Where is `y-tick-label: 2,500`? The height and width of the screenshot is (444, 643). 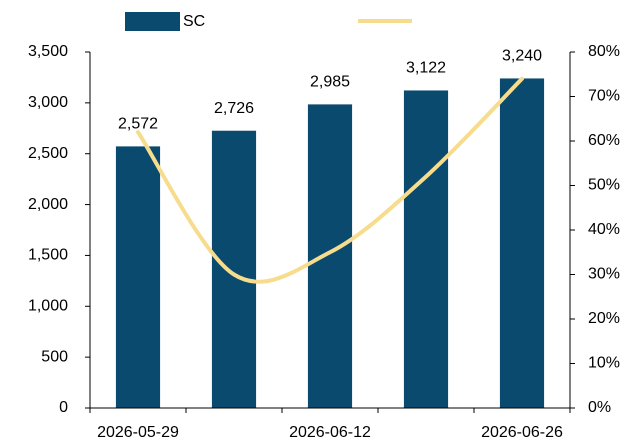
y-tick-label: 2,500 is located at coordinates (48, 153).